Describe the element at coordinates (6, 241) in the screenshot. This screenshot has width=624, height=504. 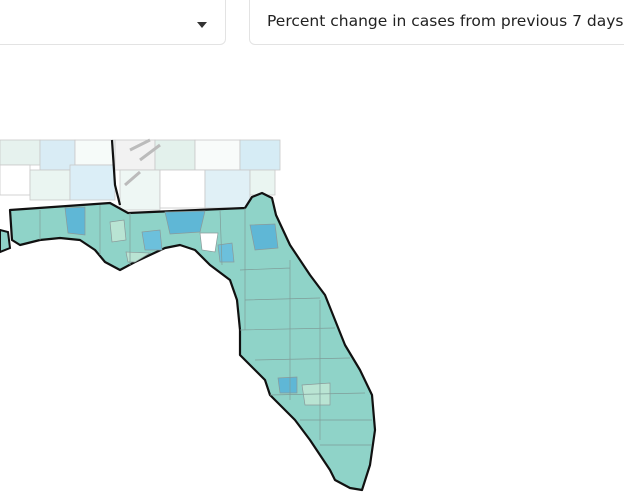
I see `alabama-coast` at that location.